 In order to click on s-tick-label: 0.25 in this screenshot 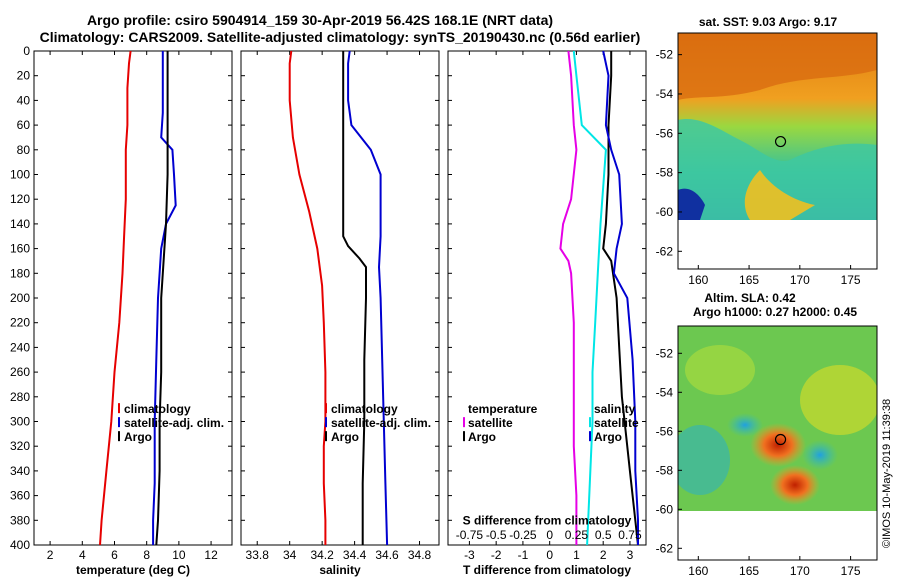, I will do `click(577, 535)`.